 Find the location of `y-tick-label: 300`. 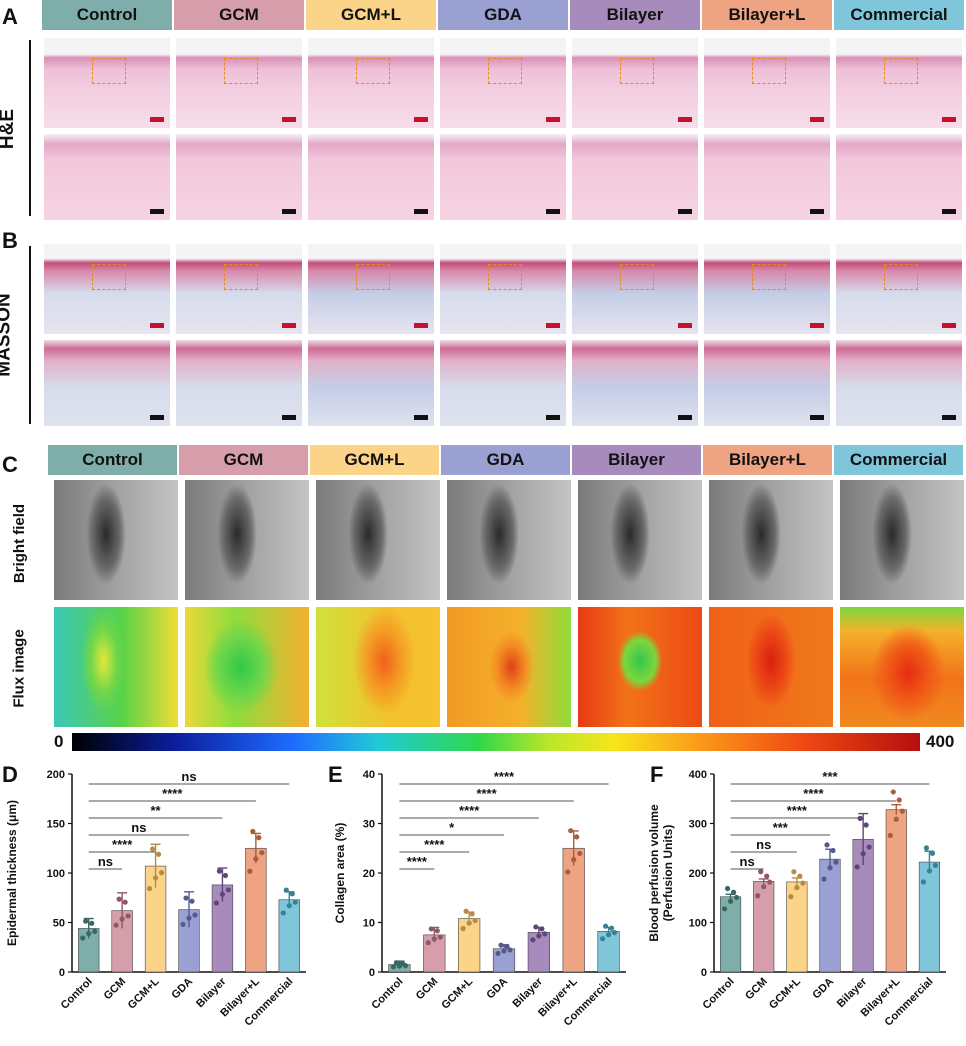

y-tick-label: 300 is located at coordinates (698, 825).